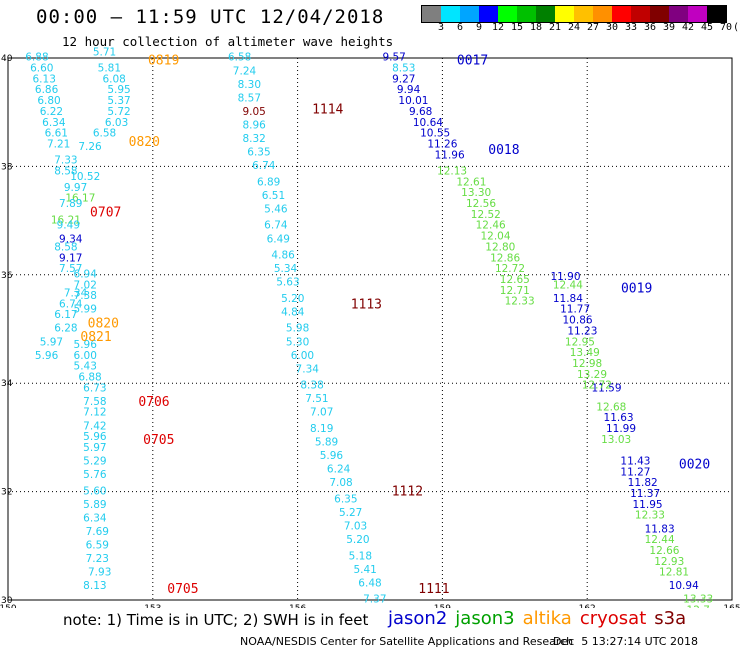  What do you see at coordinates (210, 17) in the screenshot?
I see `chart-title: 00:00 – 11:59 UTC 12/04/2018` at bounding box center [210, 17].